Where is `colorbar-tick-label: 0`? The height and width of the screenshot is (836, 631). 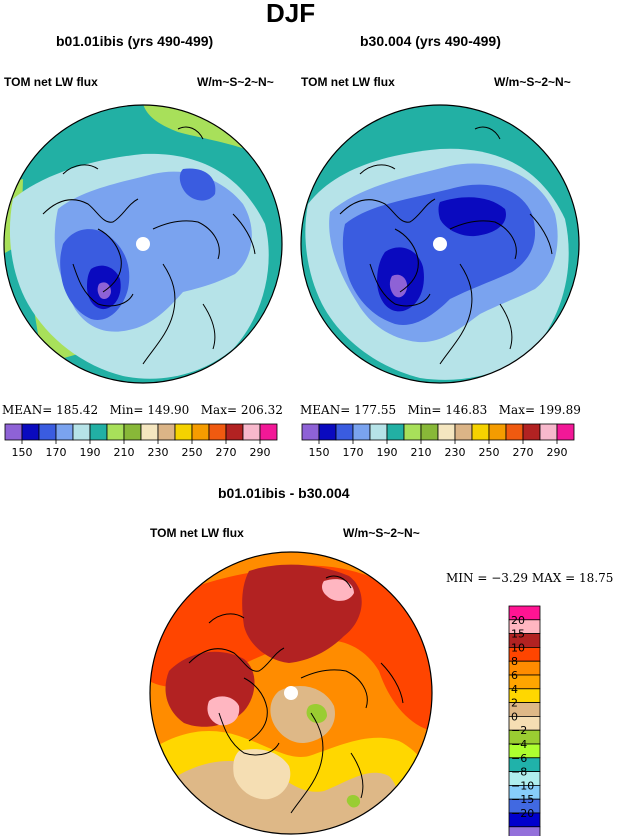
colorbar-tick-label: 0 is located at coordinates (514, 716).